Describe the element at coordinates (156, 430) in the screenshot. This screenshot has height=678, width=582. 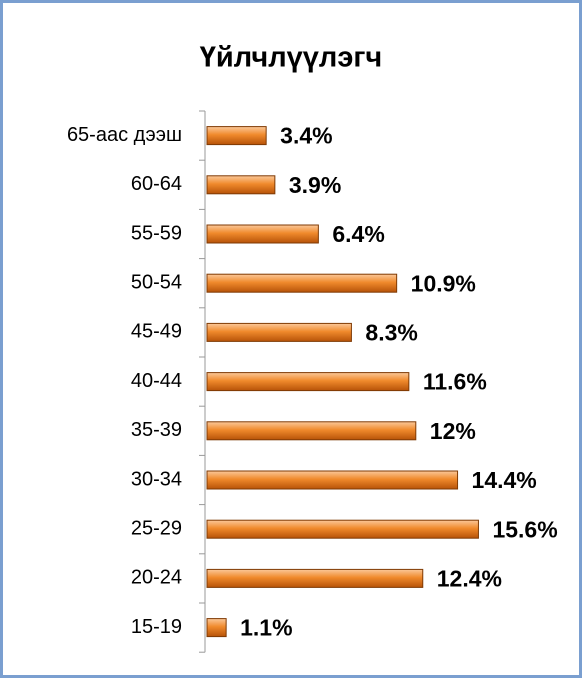
I see `y-tick-label: 35-39` at that location.